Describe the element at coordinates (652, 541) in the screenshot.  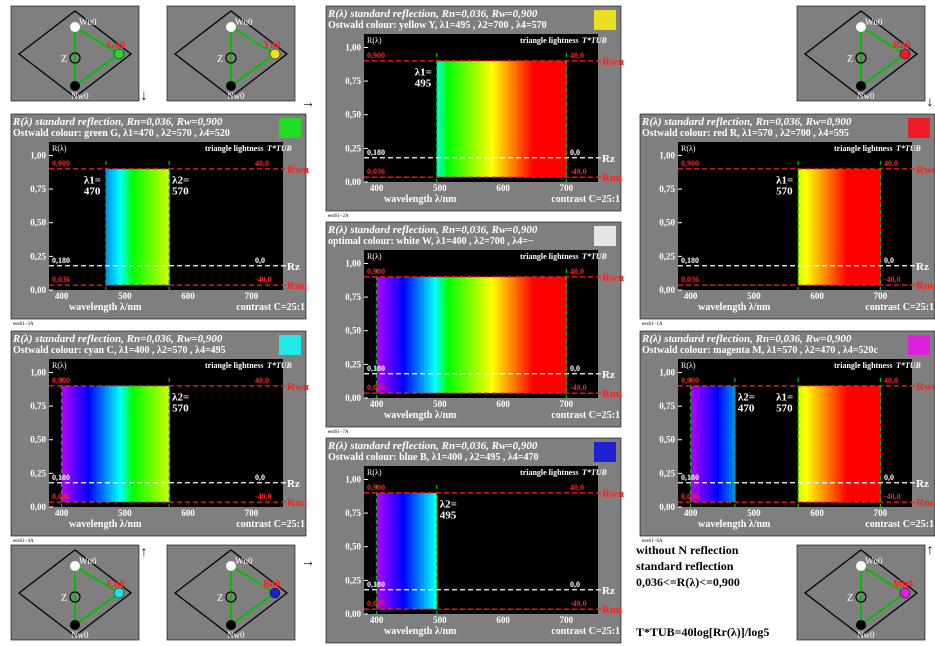
I see `chart-code: eez61−6A` at that location.